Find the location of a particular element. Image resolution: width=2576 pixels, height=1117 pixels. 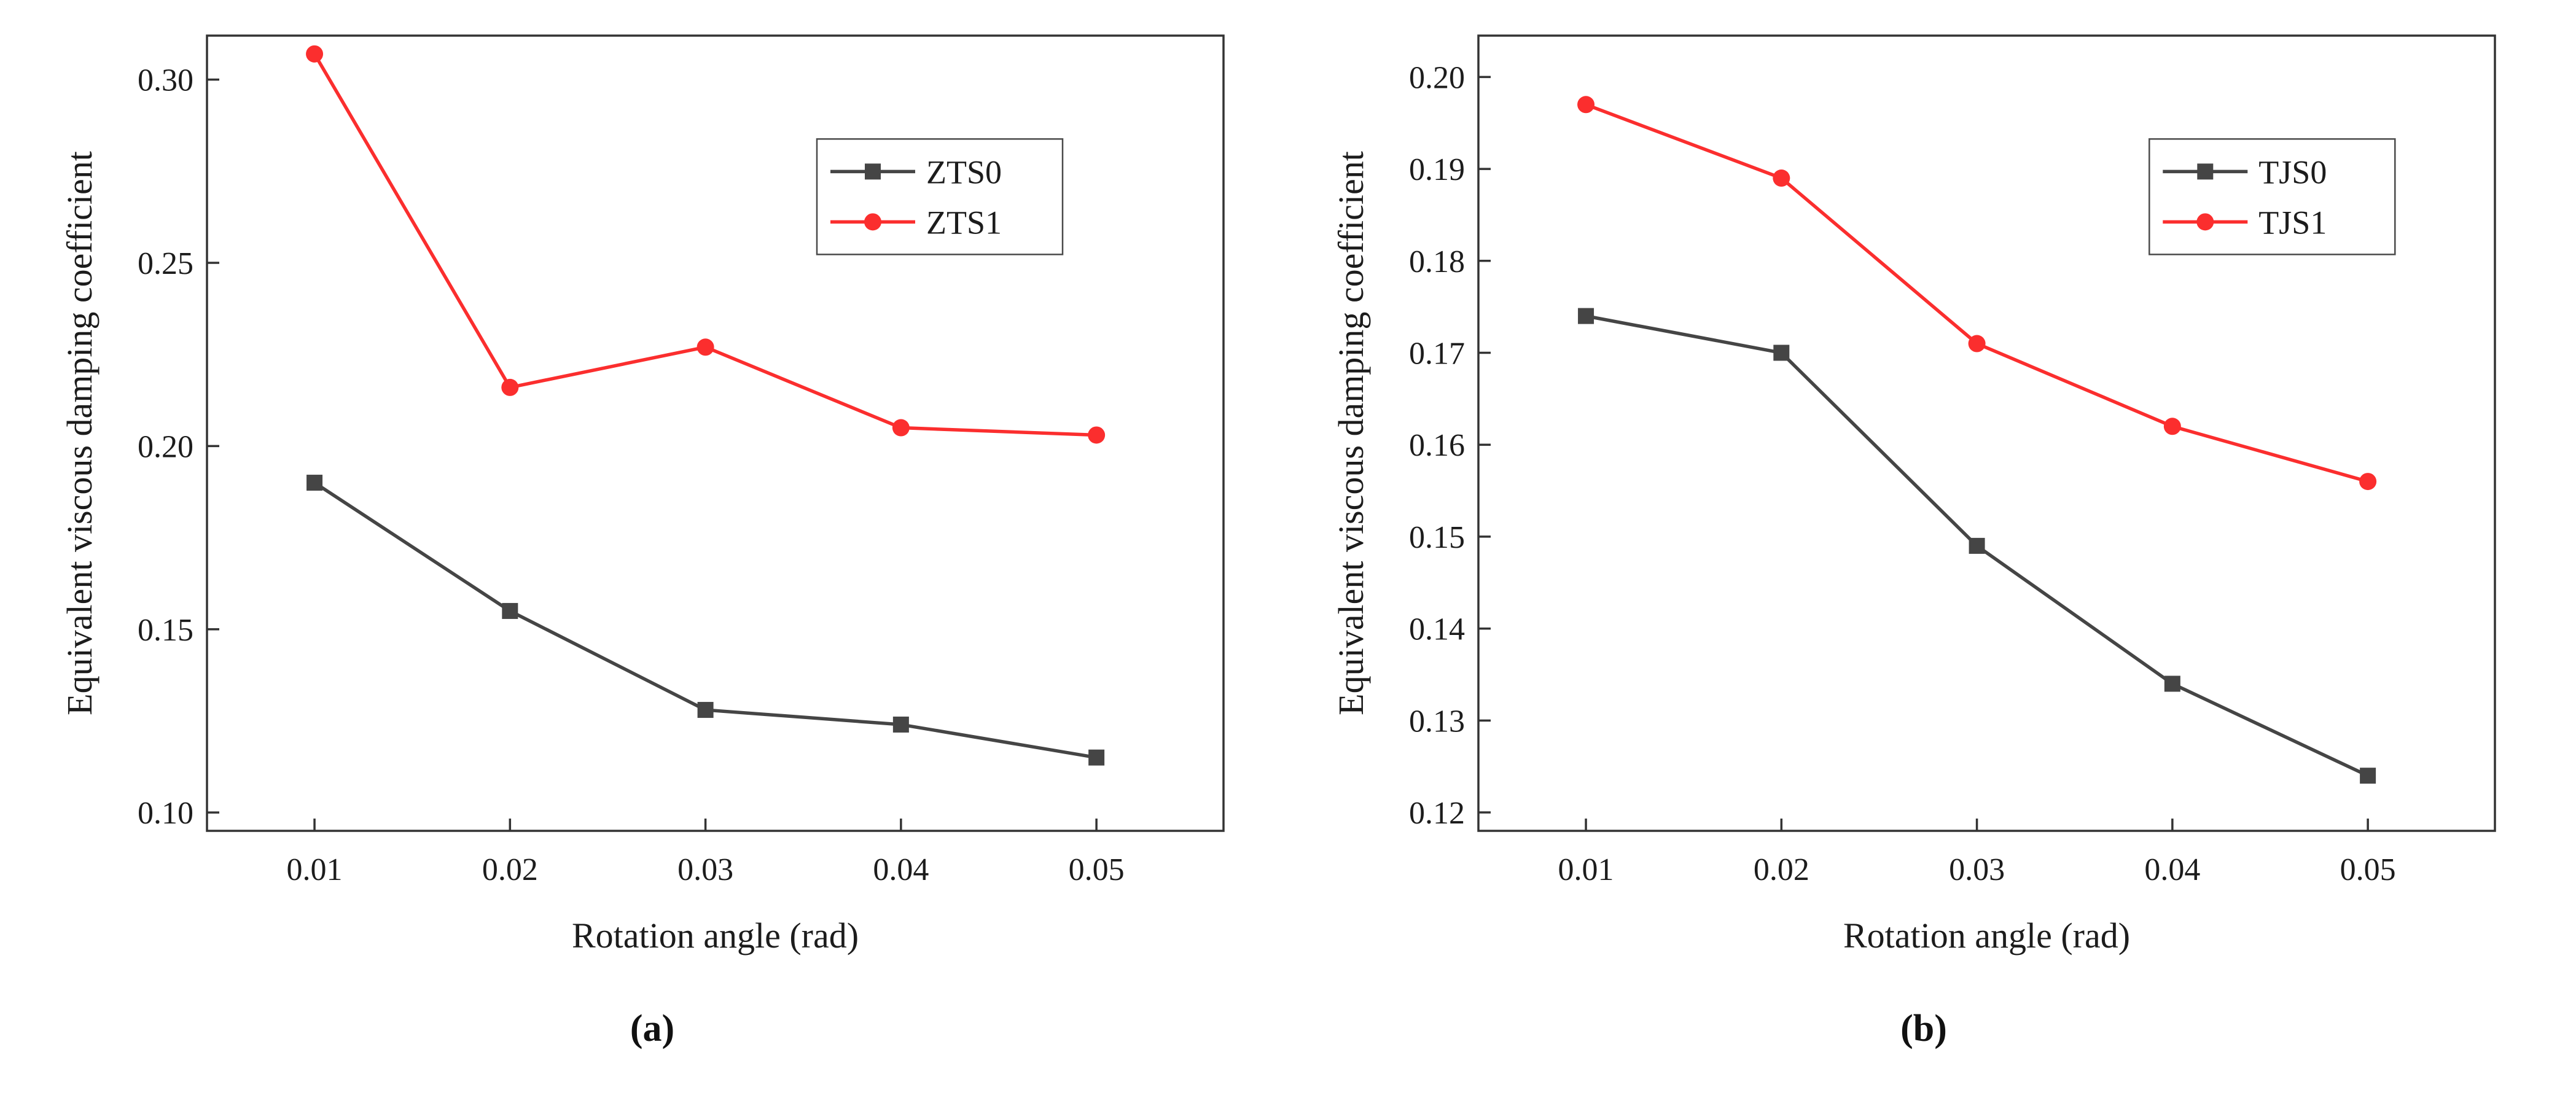

legend-label: TJS1 is located at coordinates (2292, 222).